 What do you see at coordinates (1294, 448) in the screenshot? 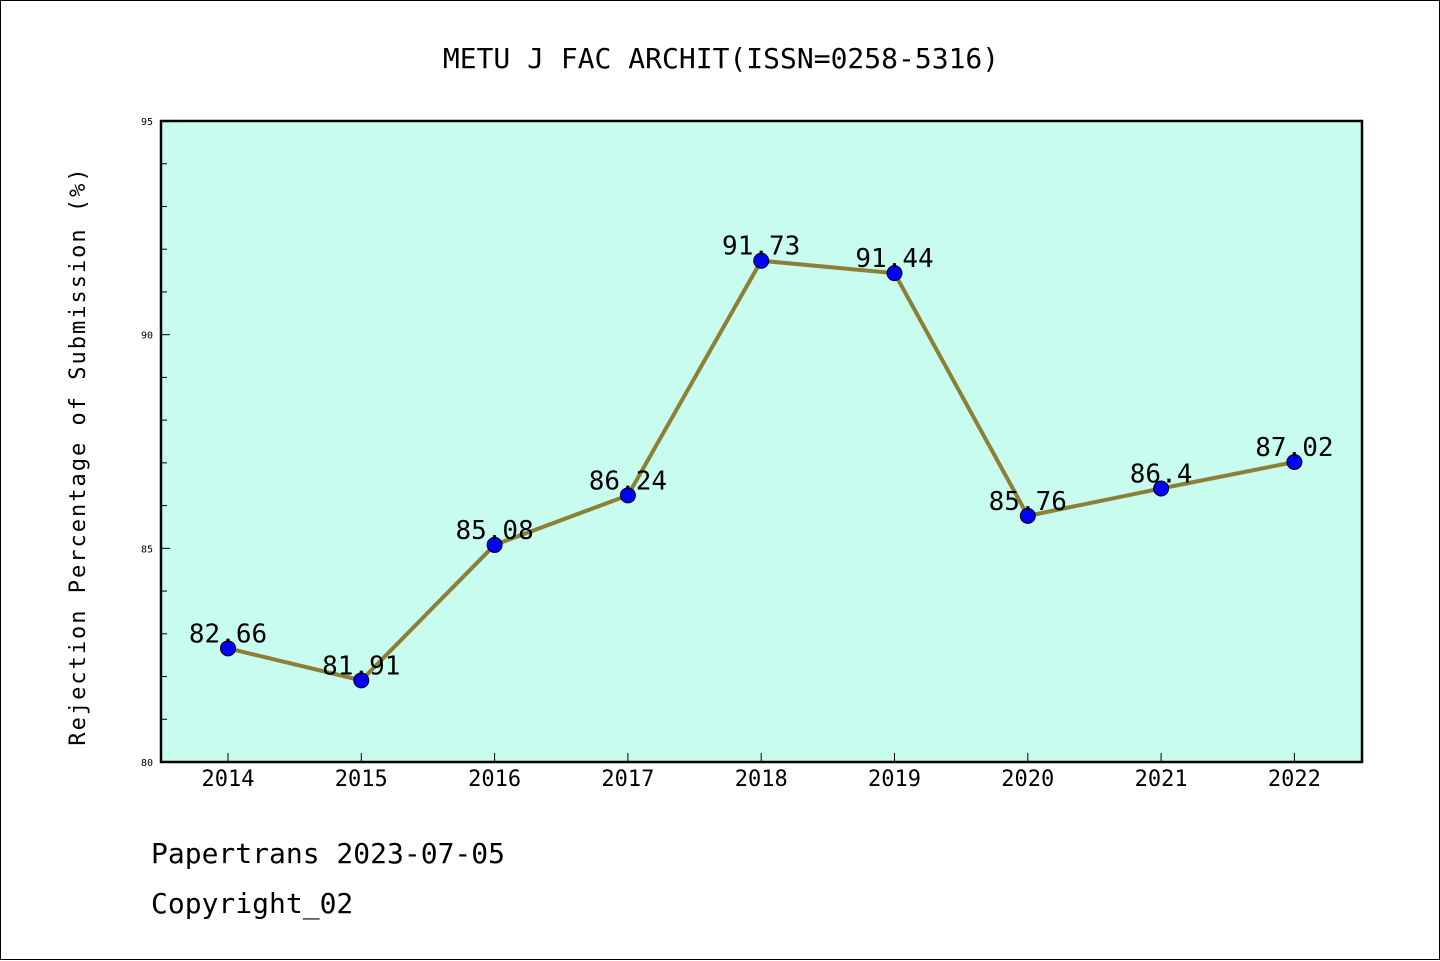
I see `data-value-label: 87.02` at bounding box center [1294, 448].